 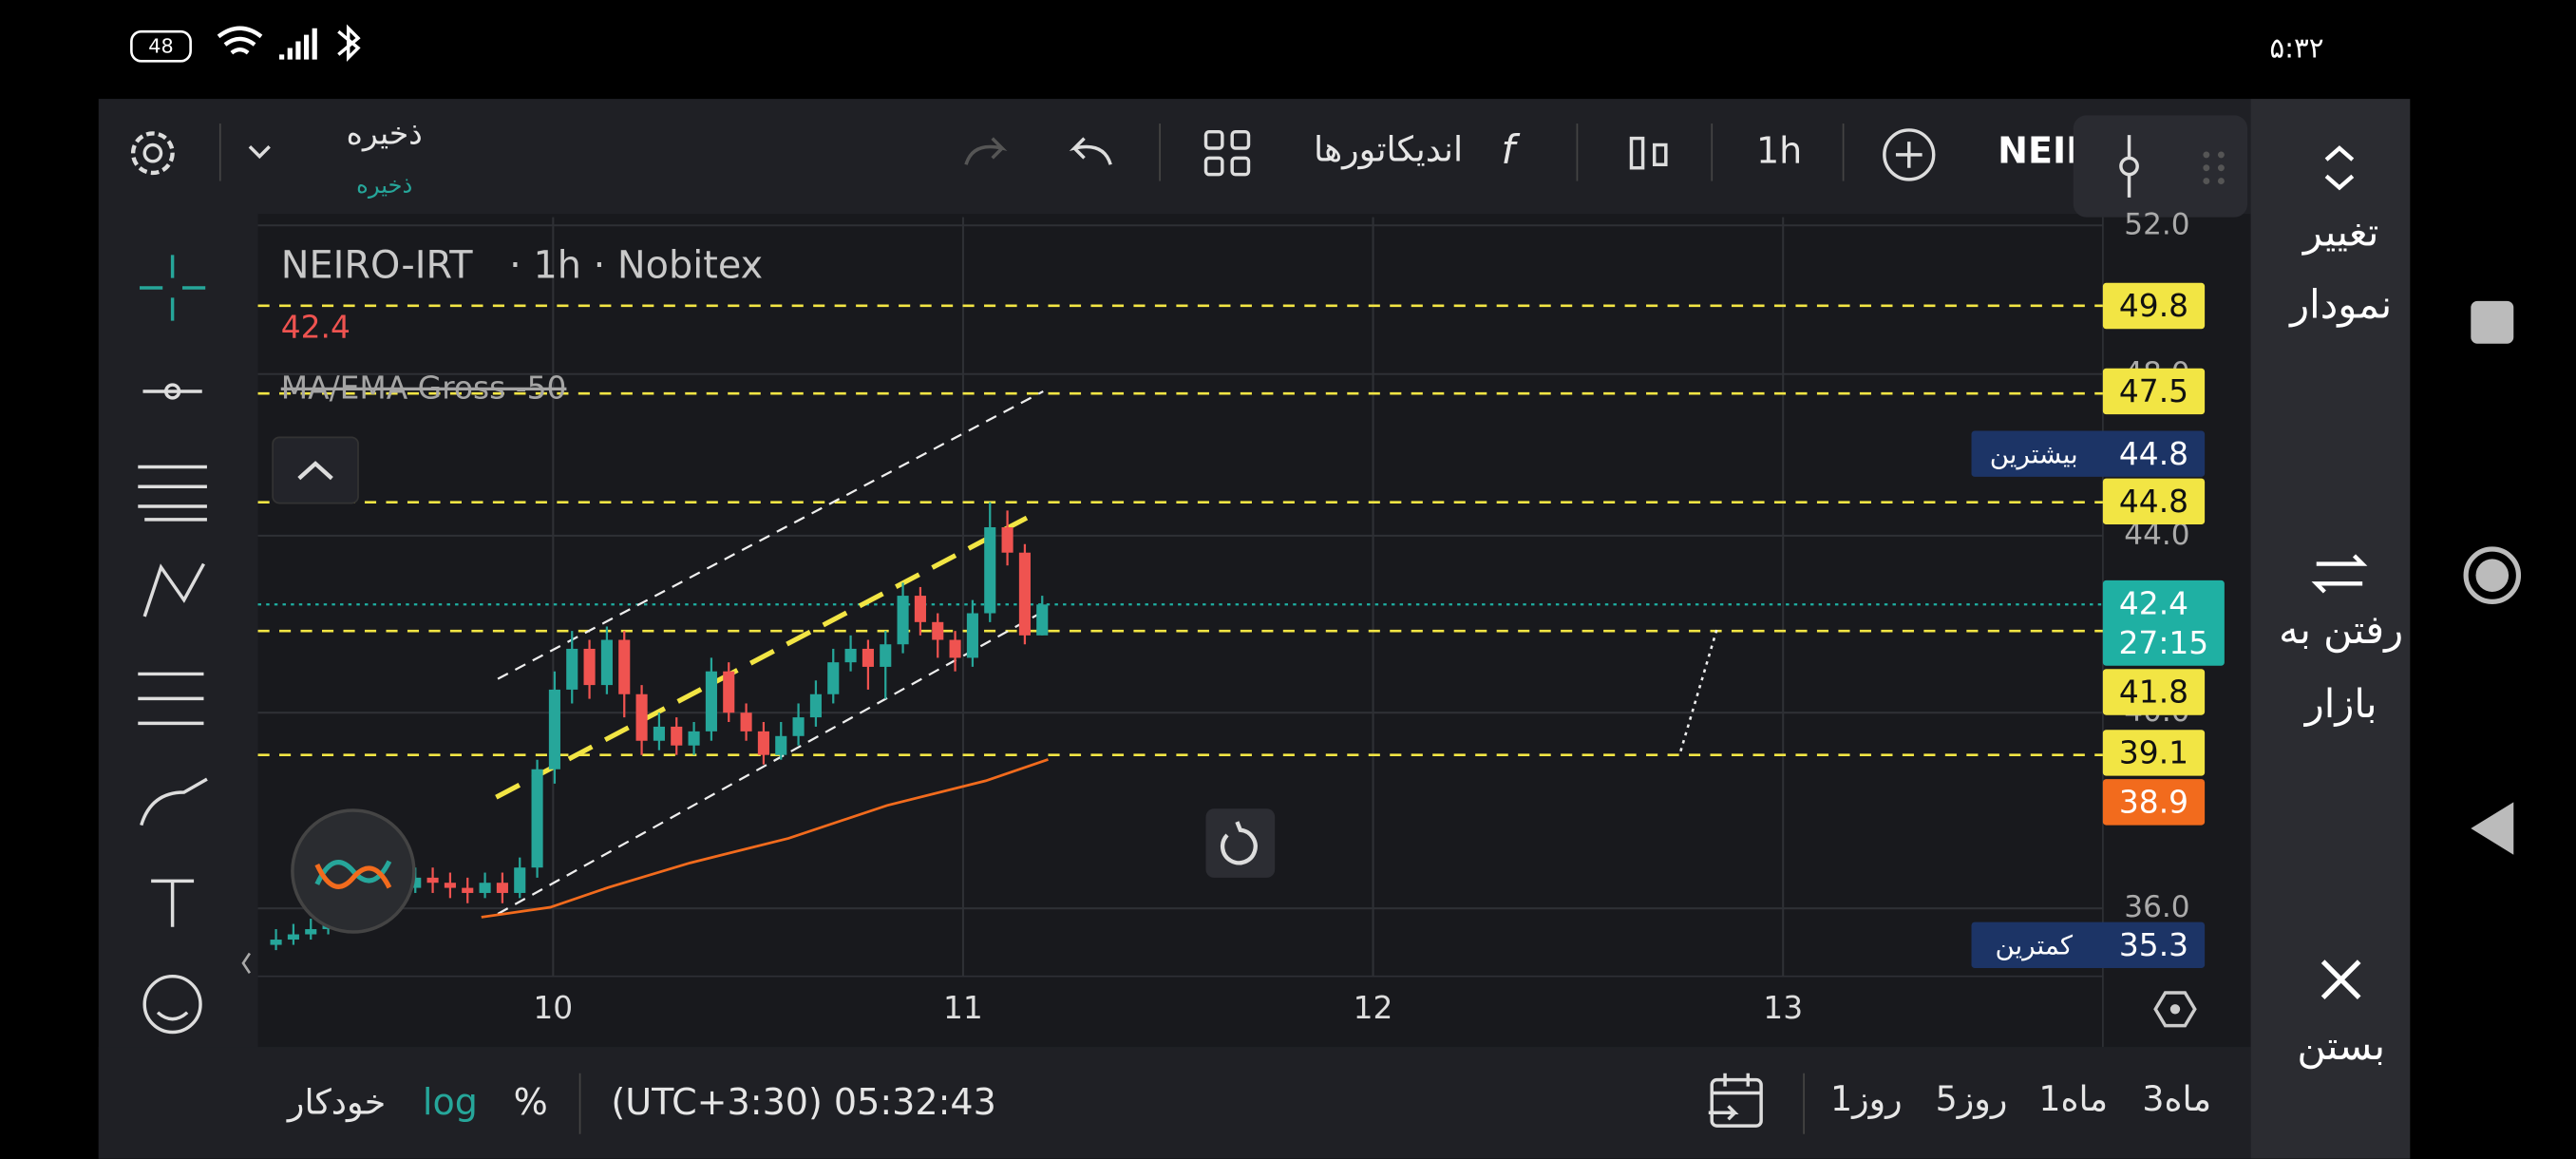 What do you see at coordinates (2034, 945) in the screenshot?
I see `low_marker-name: کمترین` at bounding box center [2034, 945].